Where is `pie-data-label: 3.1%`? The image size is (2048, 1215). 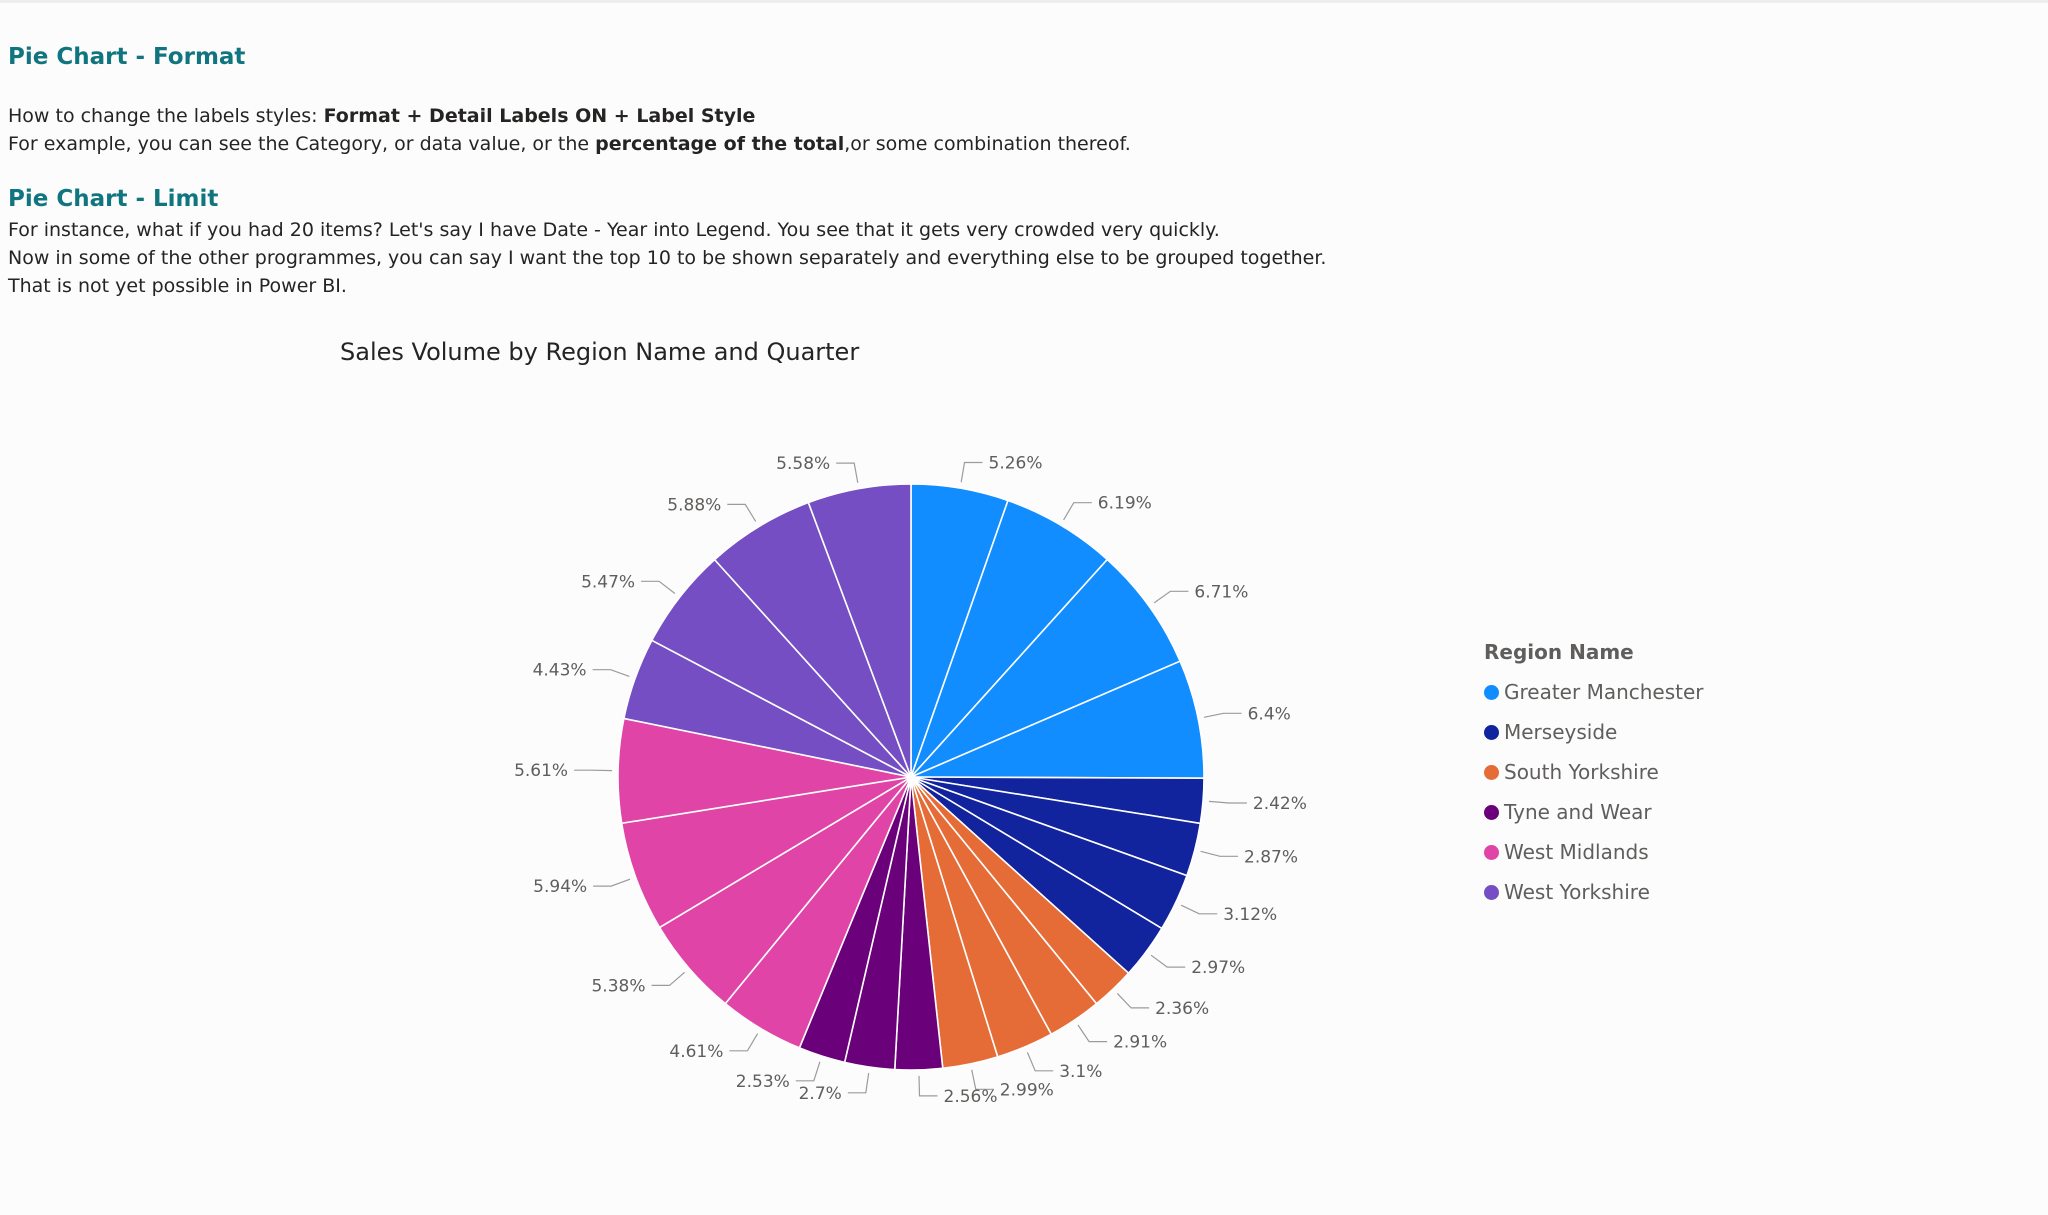
pie-data-label: 3.1% is located at coordinates (1080, 1072).